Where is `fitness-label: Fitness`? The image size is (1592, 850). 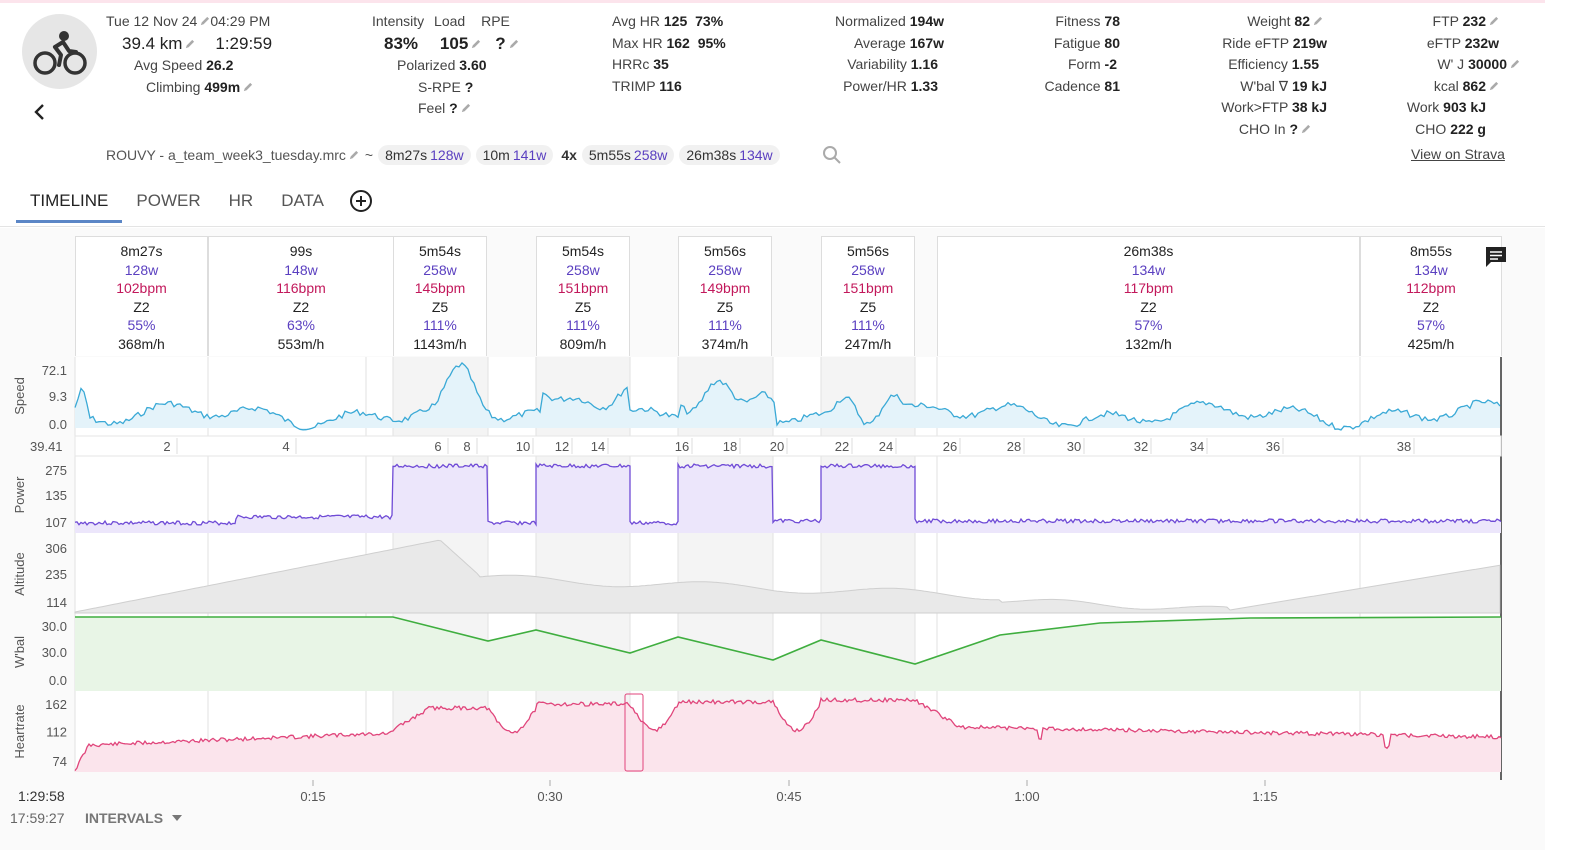 fitness-label: Fitness is located at coordinates (1078, 21).